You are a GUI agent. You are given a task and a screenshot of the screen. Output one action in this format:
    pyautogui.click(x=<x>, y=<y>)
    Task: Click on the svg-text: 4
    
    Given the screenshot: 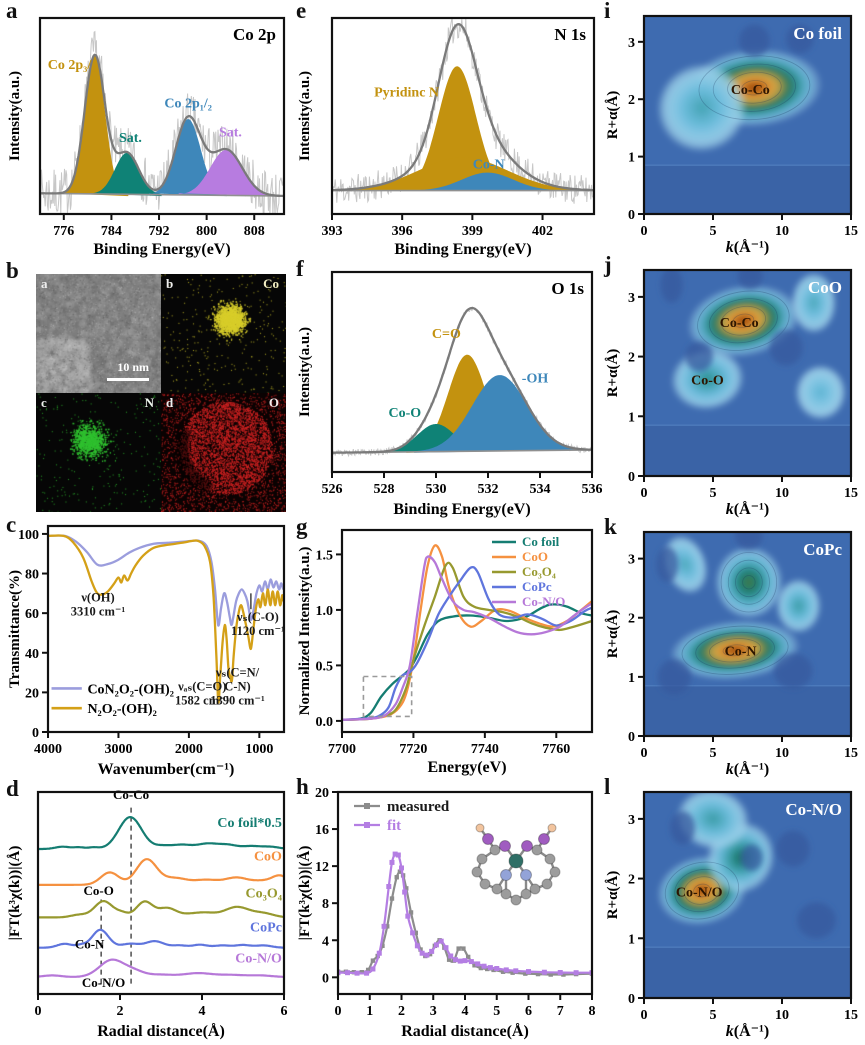 What is the action you would take?
    pyautogui.click(x=202, y=1011)
    